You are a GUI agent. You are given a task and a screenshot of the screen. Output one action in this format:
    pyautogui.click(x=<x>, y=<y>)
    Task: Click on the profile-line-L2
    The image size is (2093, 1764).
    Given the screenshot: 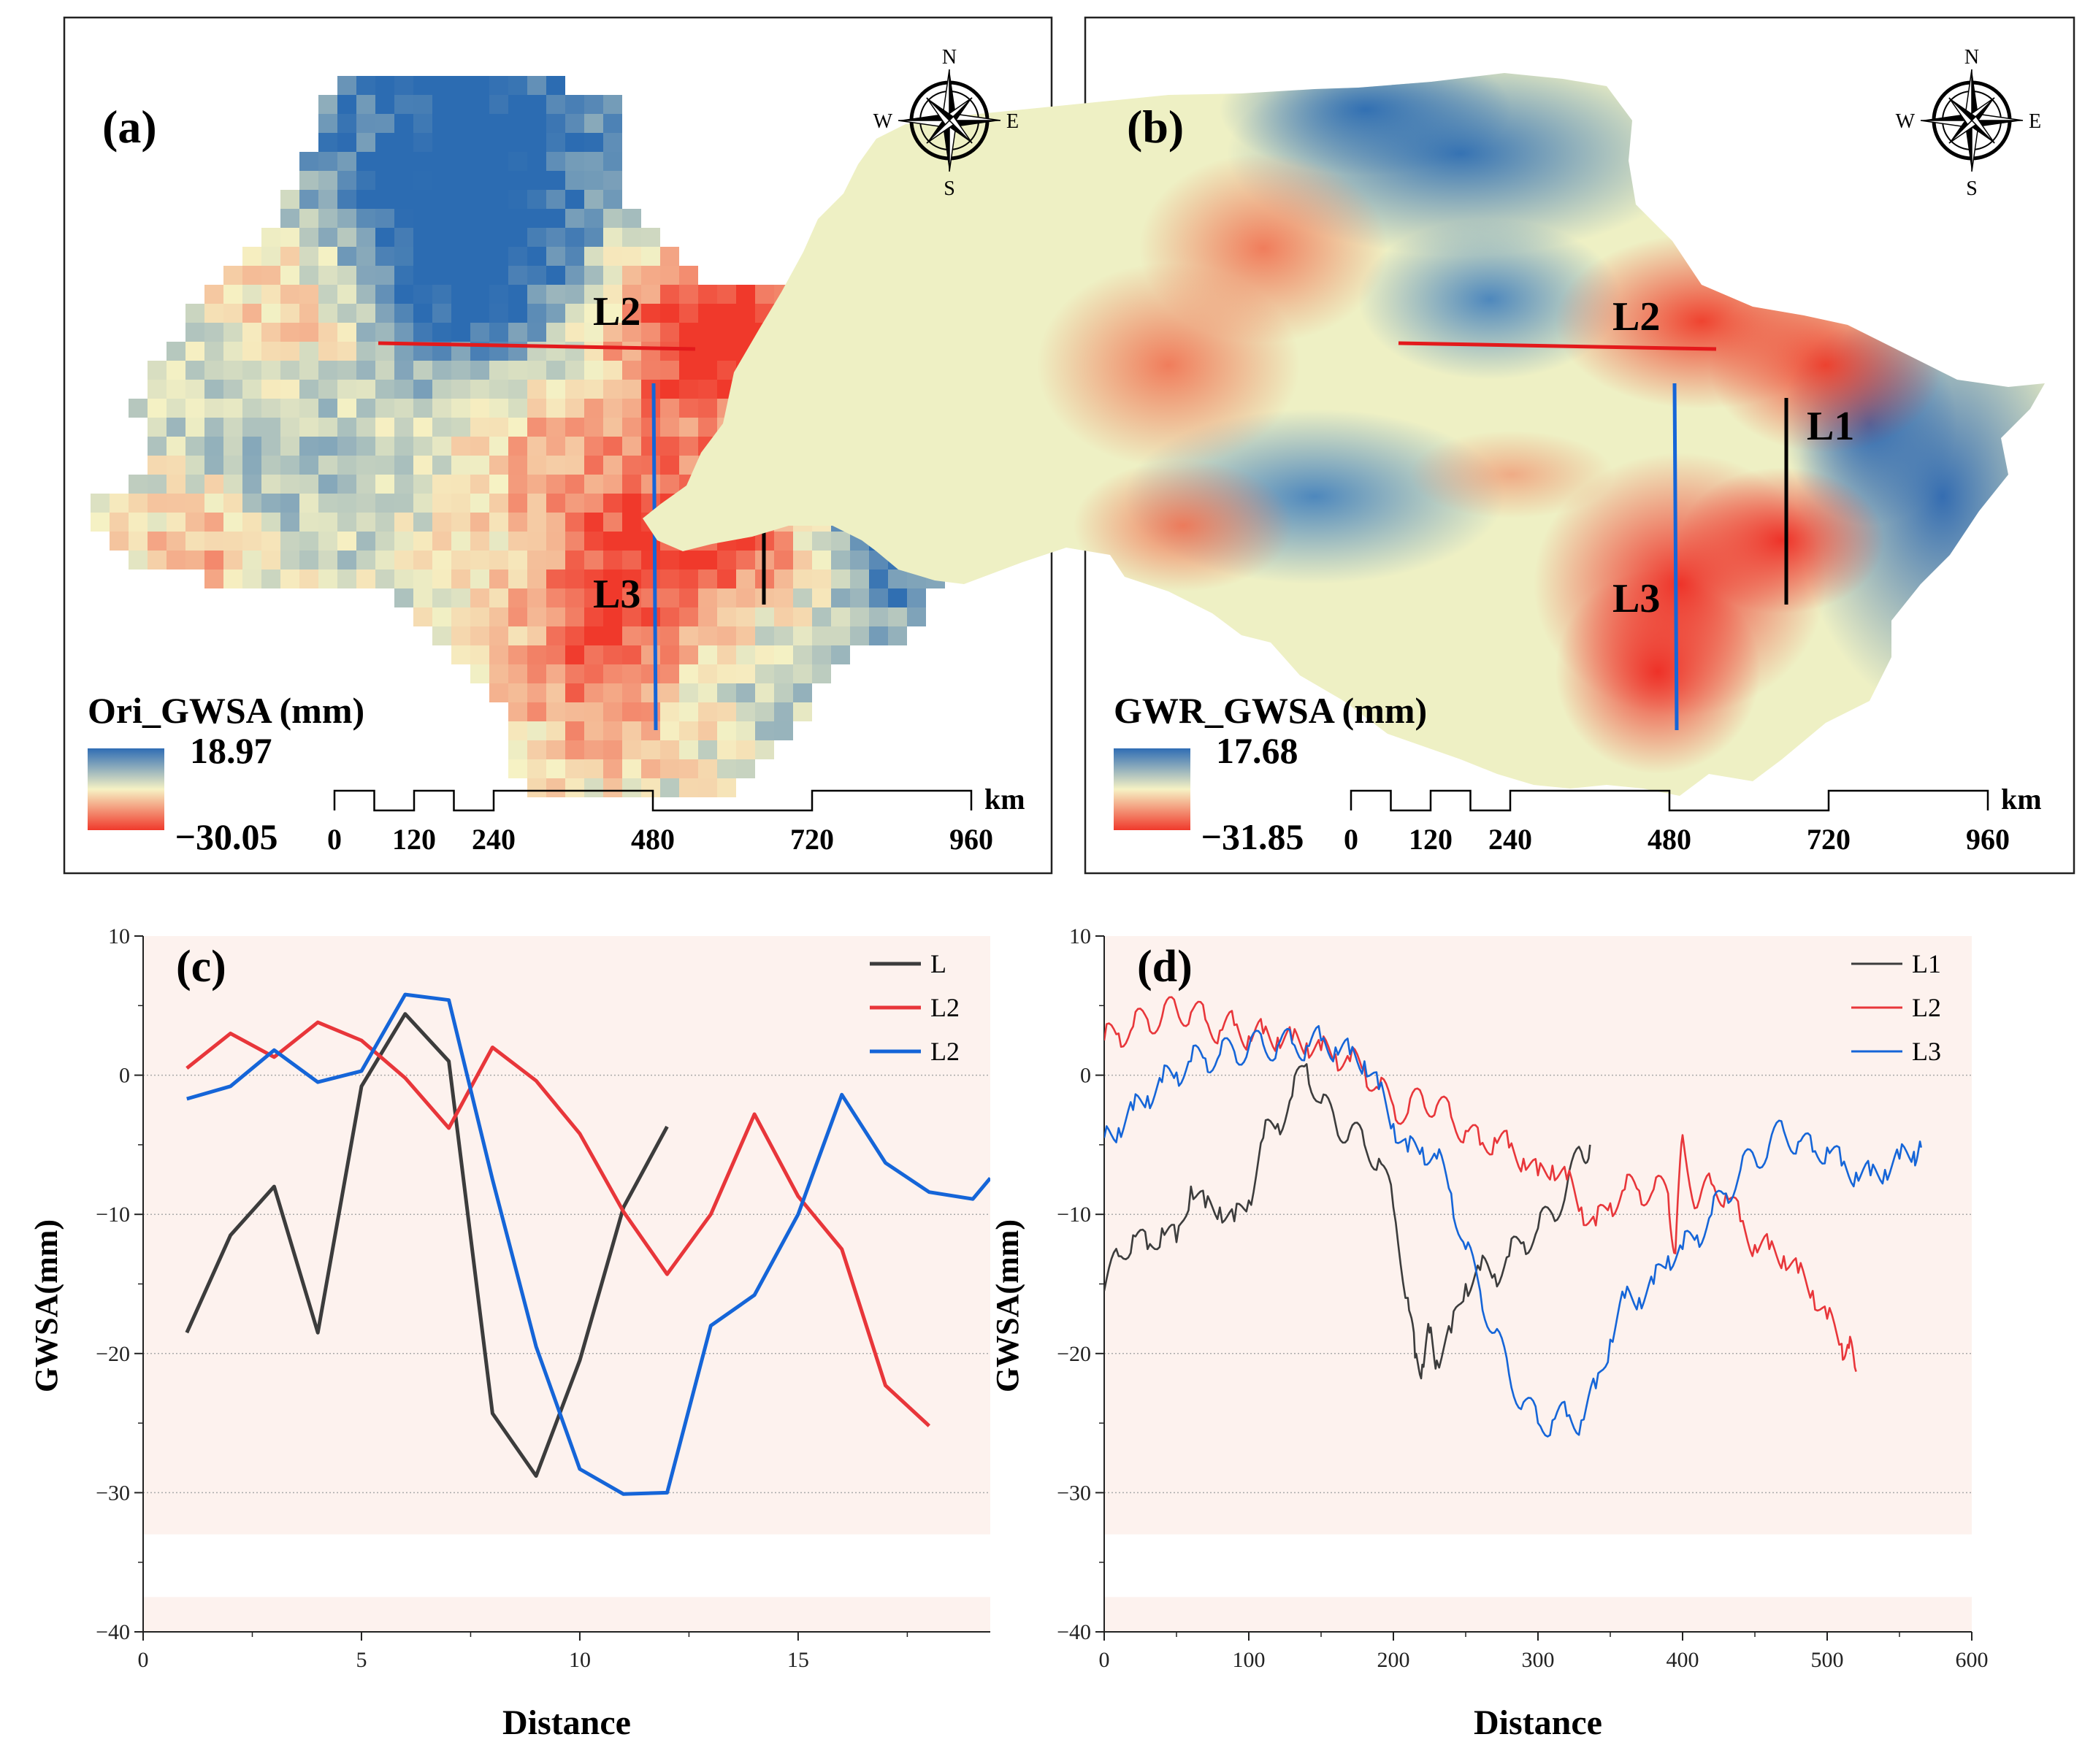 What is the action you would take?
    pyautogui.click(x=537, y=346)
    